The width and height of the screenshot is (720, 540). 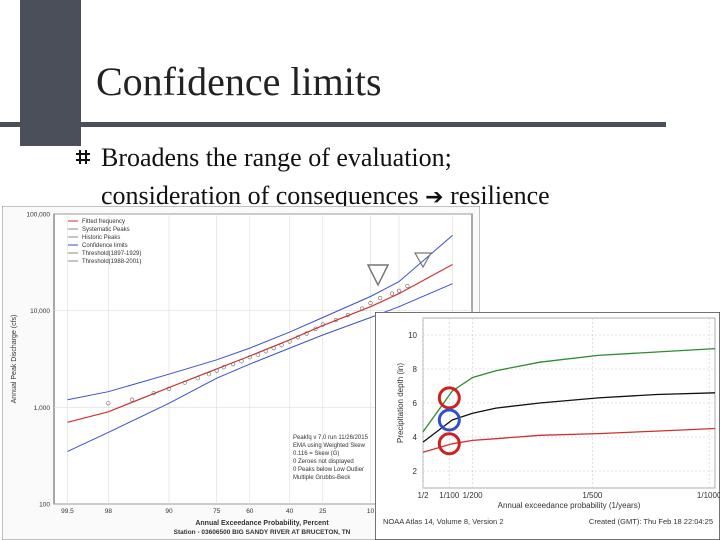 I want to click on x-tick-label: 99.5, so click(x=67, y=511).